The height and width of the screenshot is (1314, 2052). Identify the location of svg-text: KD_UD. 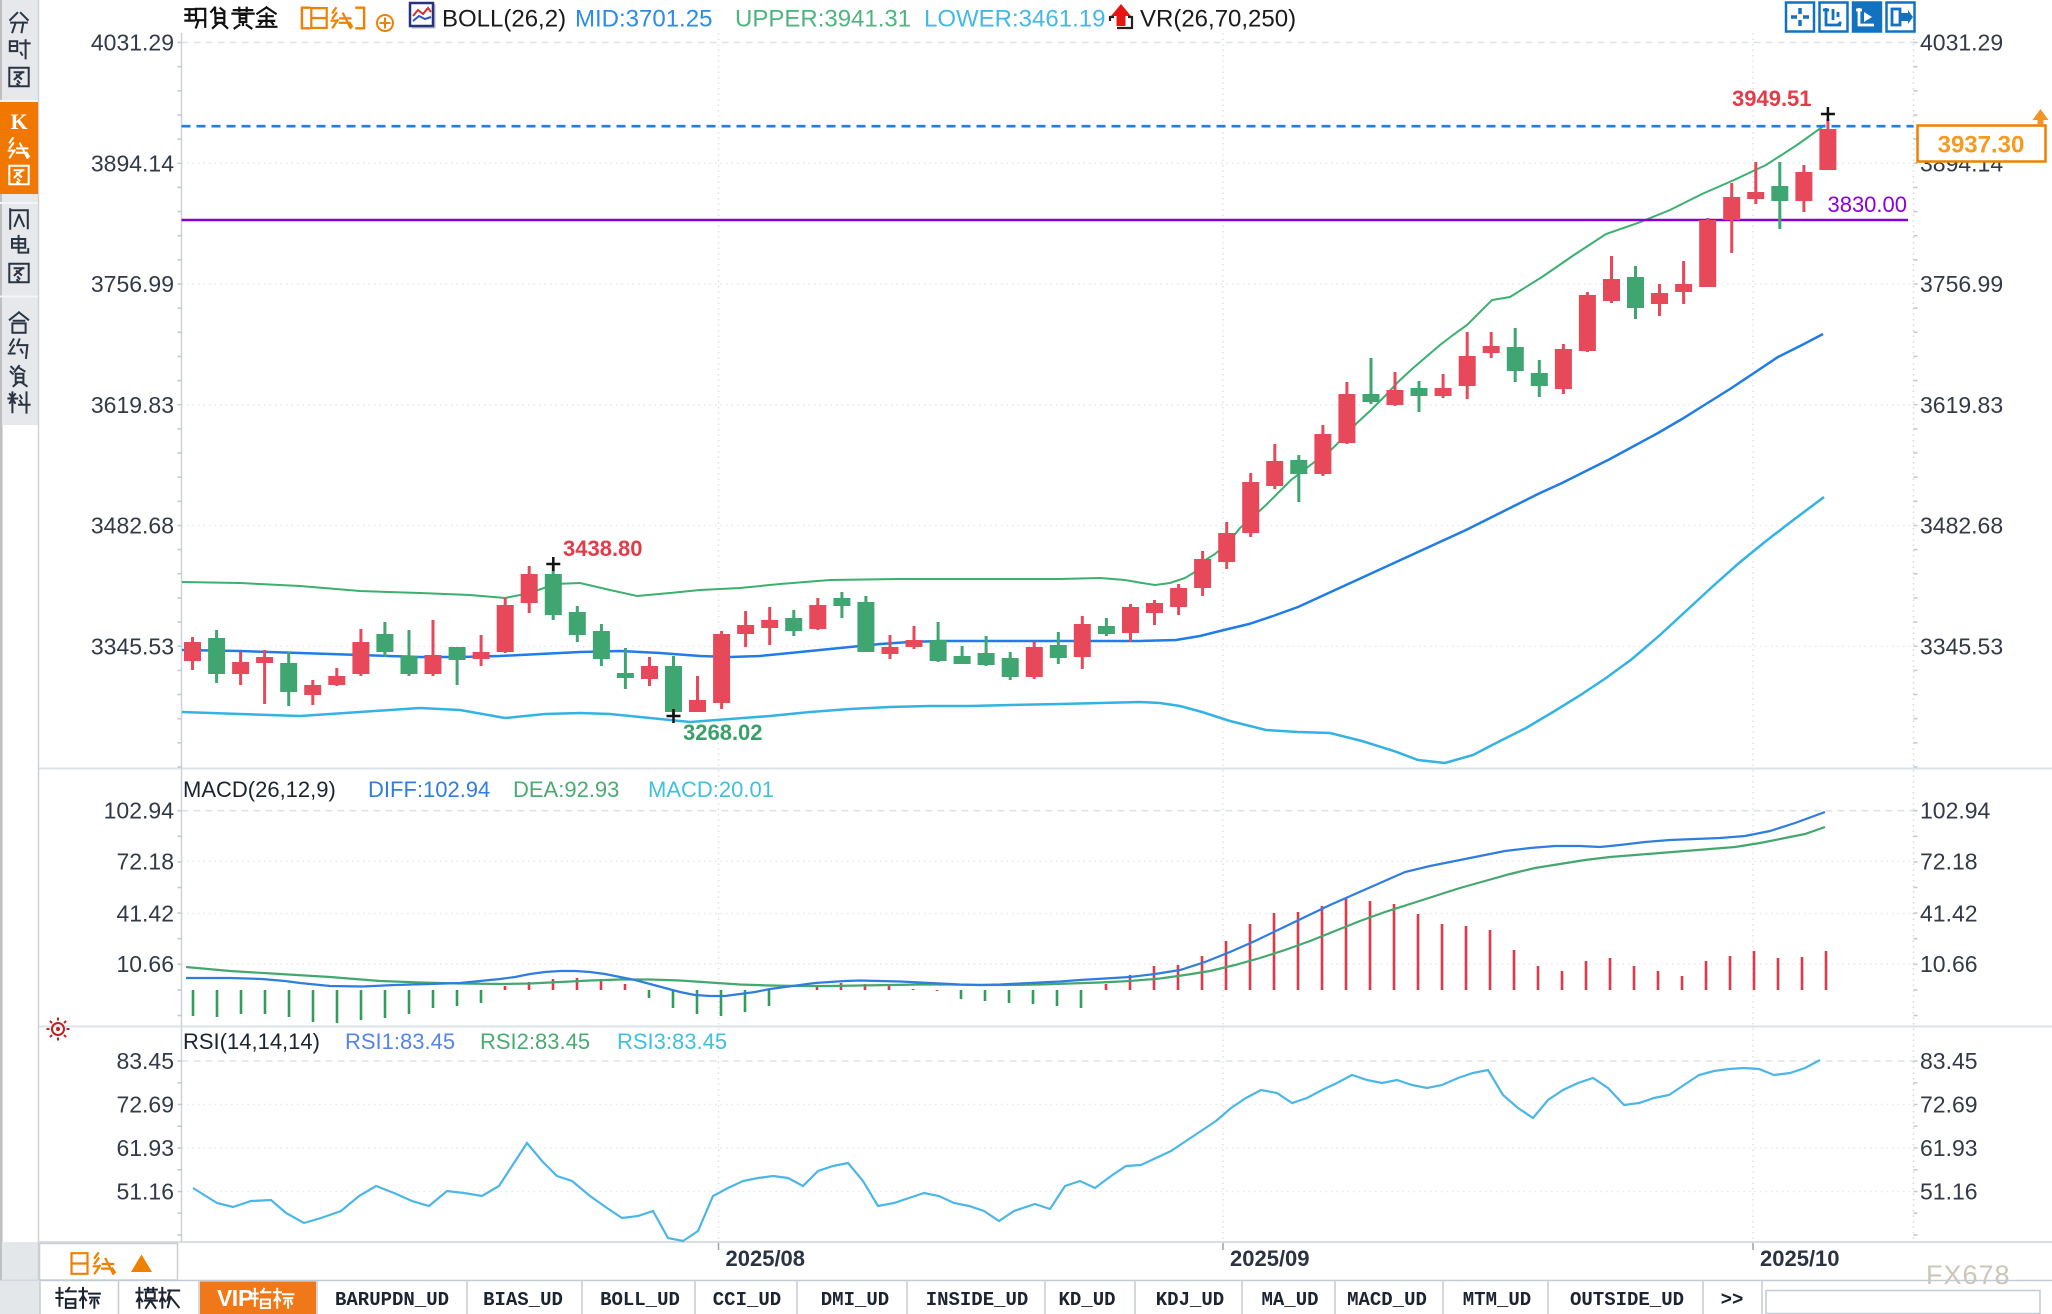
(1086, 1300).